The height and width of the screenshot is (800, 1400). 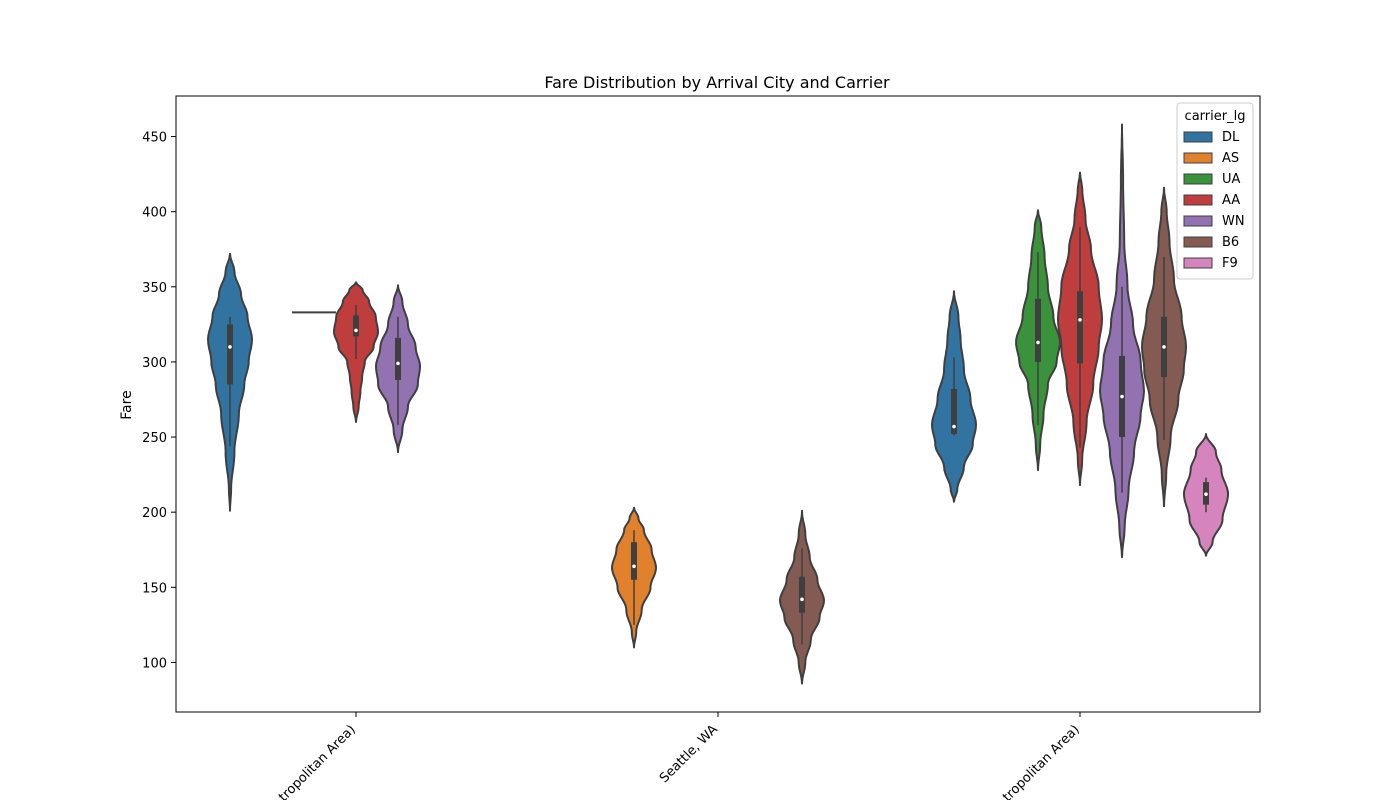 I want to click on y-tick-label: 200, so click(x=154, y=513).